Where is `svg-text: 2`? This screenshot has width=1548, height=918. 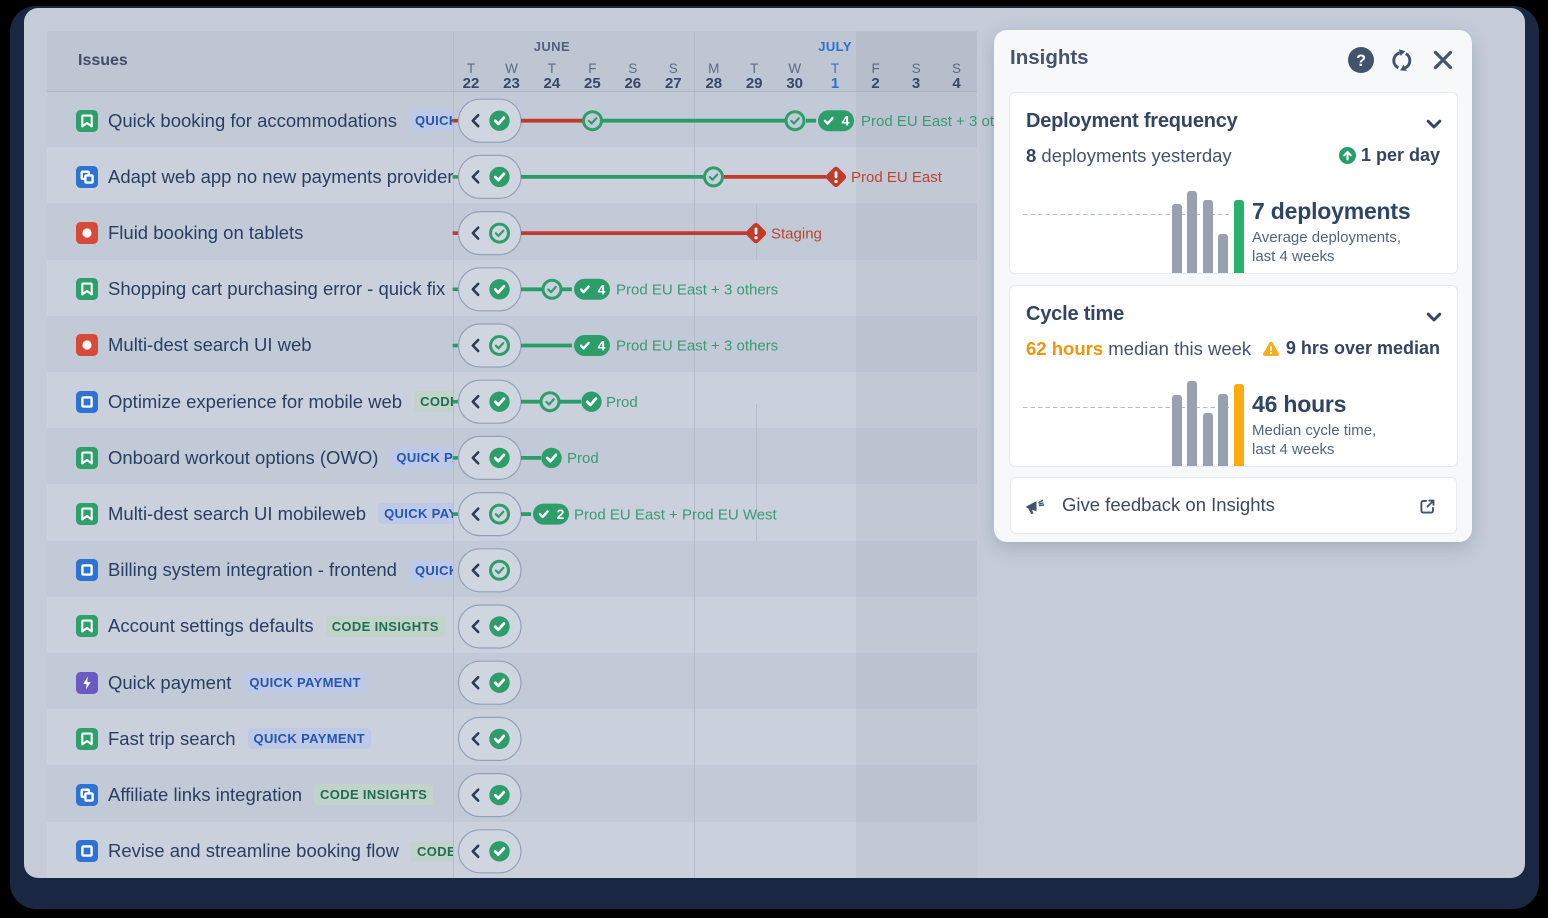 svg-text: 2 is located at coordinates (561, 514).